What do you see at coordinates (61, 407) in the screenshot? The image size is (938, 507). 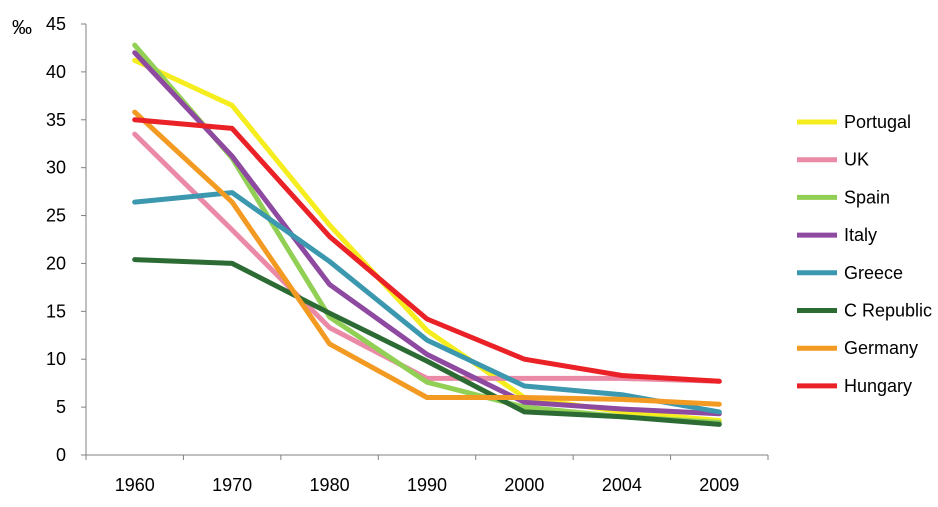 I see `y-tick-label: 5` at bounding box center [61, 407].